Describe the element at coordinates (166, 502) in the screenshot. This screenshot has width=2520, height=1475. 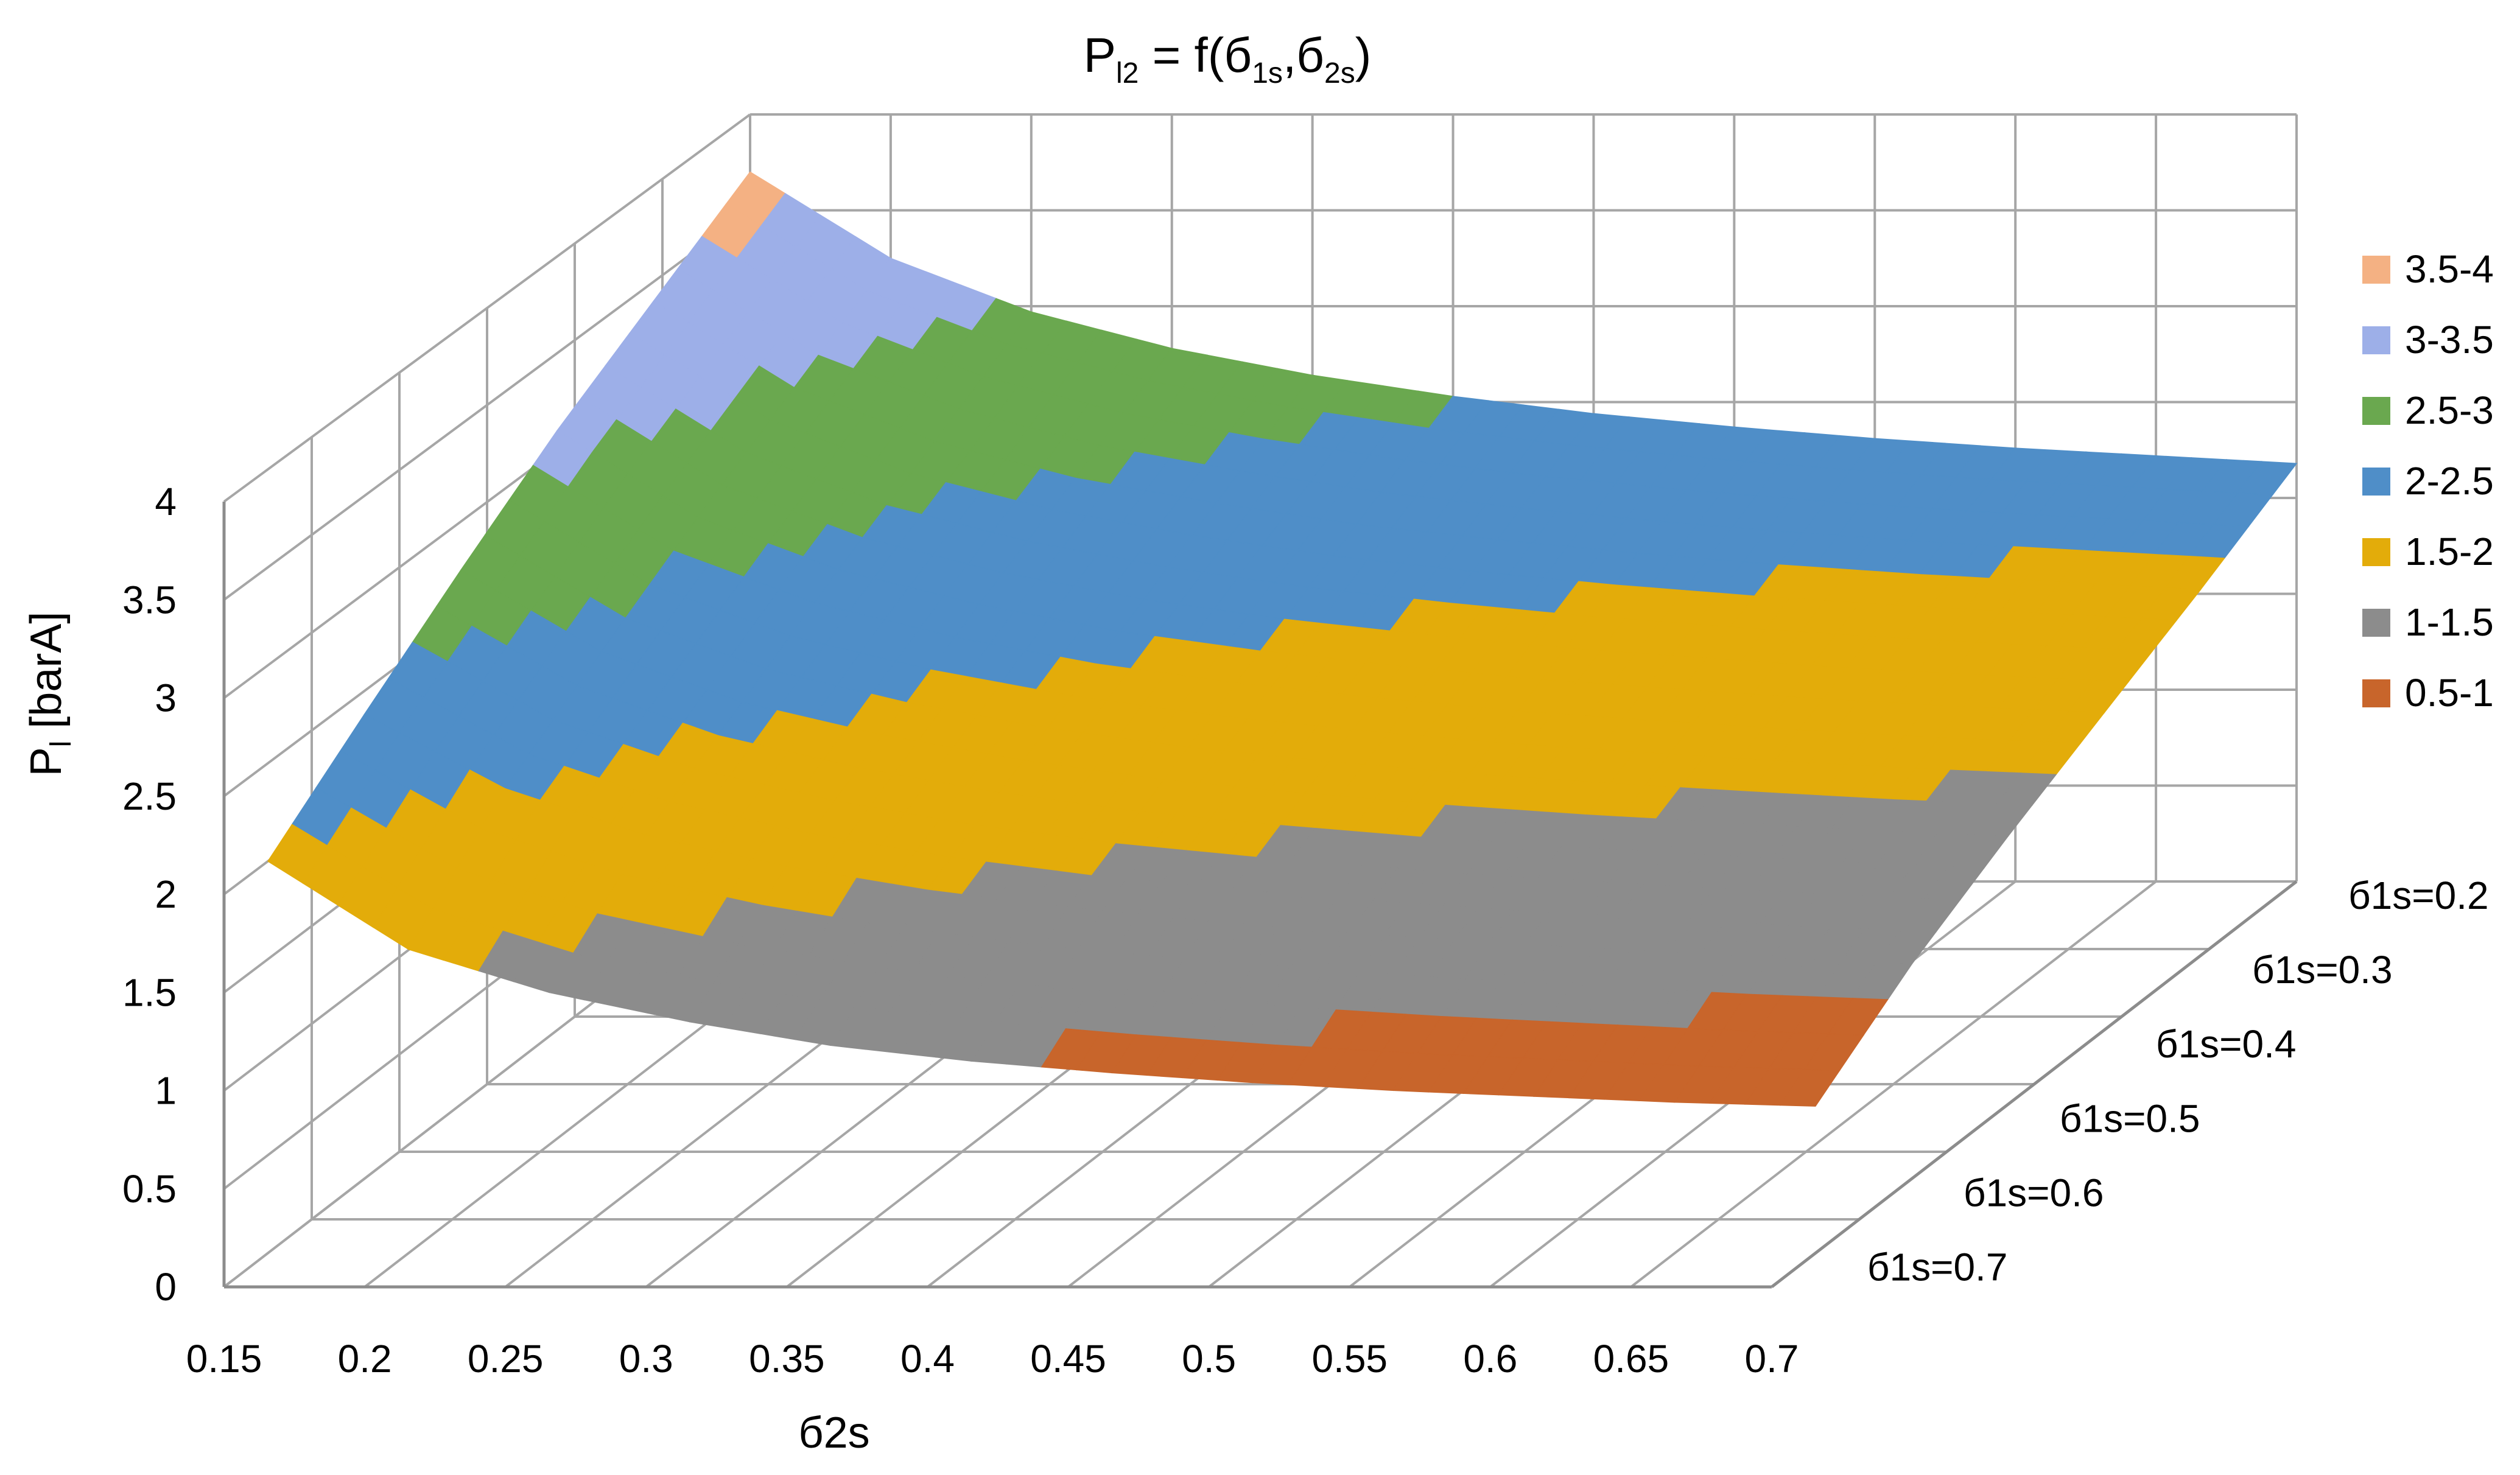
I see `z-tick-label: 4` at that location.